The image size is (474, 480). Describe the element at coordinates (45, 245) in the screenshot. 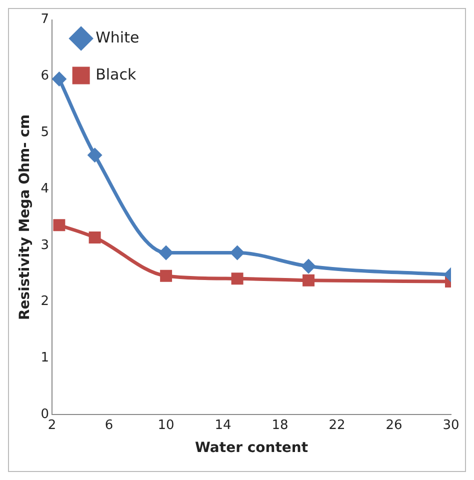

I see `y-tick-label: 3` at that location.